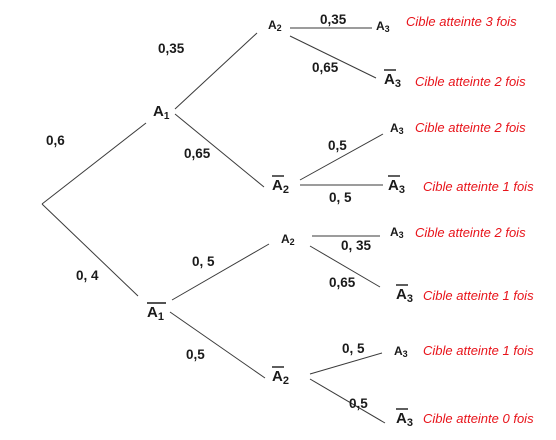 This screenshot has height=440, width=556. Describe the element at coordinates (478, 418) in the screenshot. I see `outcome-8: Cible atteinte 0 fois` at that location.